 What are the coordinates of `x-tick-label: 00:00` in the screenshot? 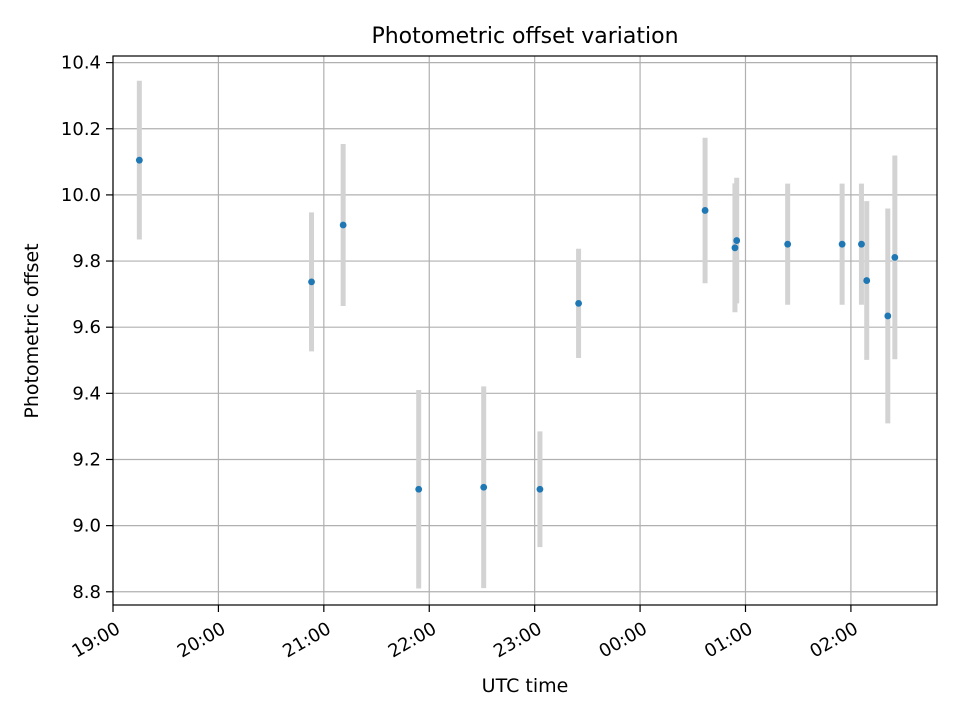 It's located at (623, 640).